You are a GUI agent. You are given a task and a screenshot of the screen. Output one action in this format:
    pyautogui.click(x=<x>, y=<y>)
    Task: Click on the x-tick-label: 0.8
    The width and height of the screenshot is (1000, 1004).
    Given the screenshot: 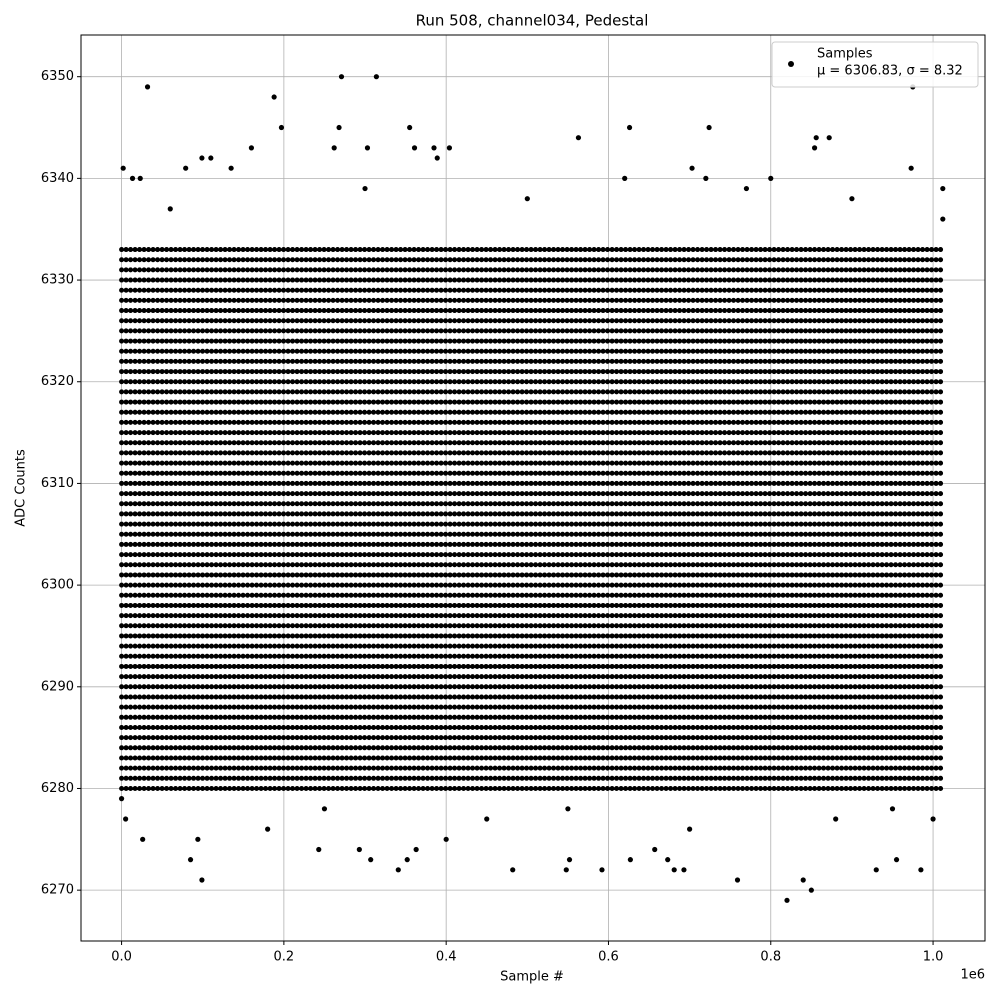 What is the action you would take?
    pyautogui.click(x=770, y=957)
    